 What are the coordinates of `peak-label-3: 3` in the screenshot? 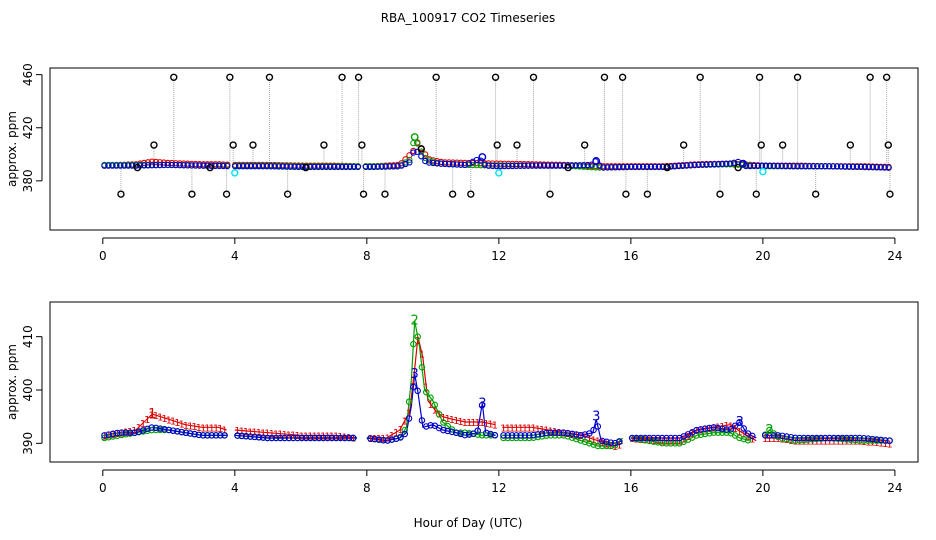 It's located at (596, 417).